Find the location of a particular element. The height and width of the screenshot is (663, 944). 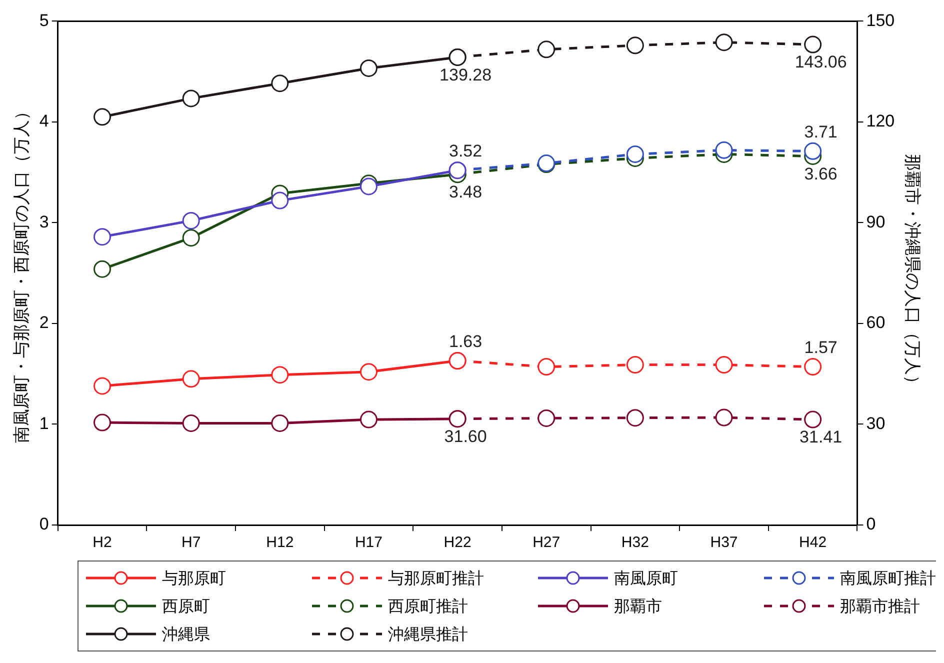

x-tick-label: H22 is located at coordinates (458, 543).